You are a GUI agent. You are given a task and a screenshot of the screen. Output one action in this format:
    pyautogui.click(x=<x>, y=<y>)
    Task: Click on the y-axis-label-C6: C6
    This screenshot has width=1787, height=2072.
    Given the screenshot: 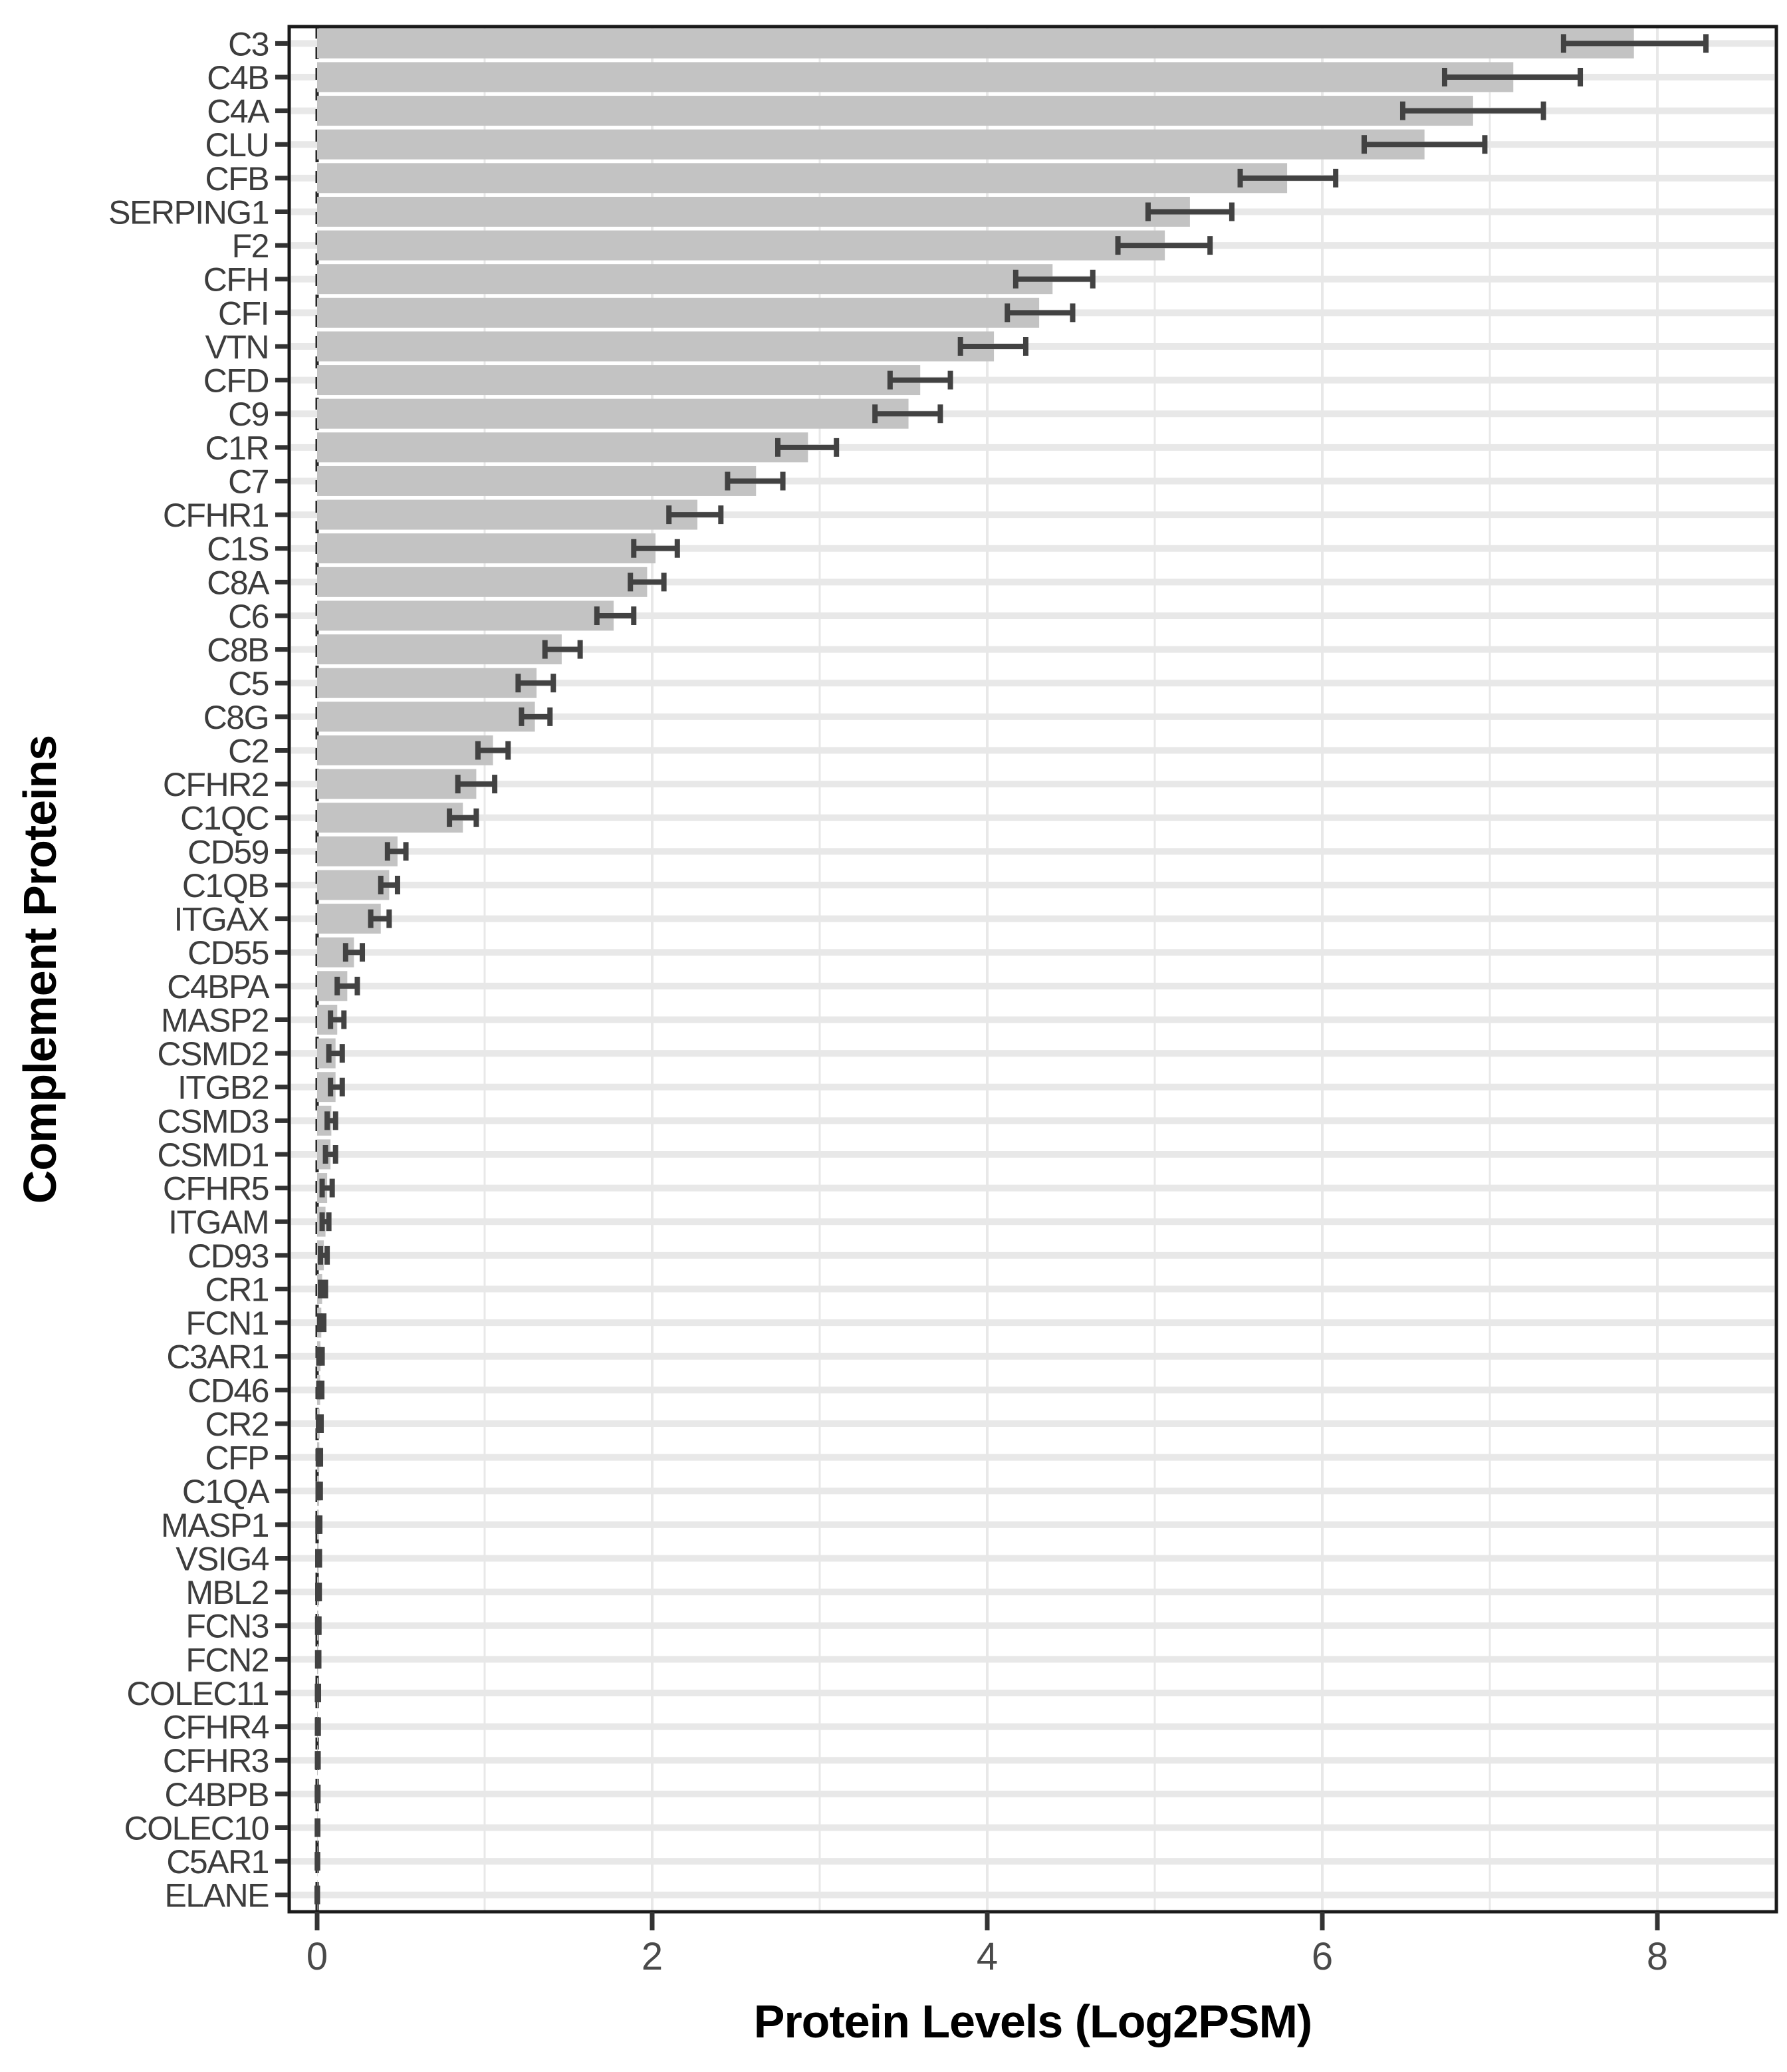 What is the action you would take?
    pyautogui.click(x=249, y=616)
    